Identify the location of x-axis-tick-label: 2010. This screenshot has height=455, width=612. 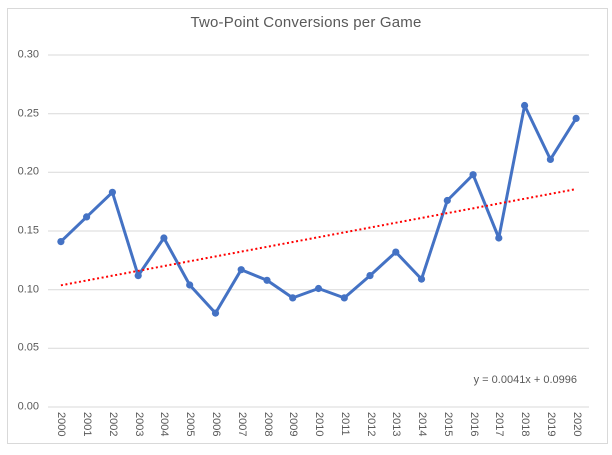
(319, 424).